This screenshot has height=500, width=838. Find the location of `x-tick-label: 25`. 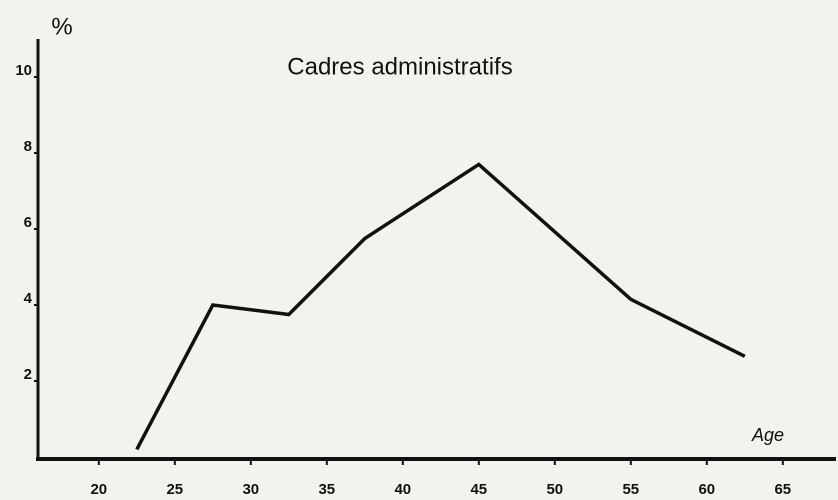

x-tick-label: 25 is located at coordinates (174, 489).